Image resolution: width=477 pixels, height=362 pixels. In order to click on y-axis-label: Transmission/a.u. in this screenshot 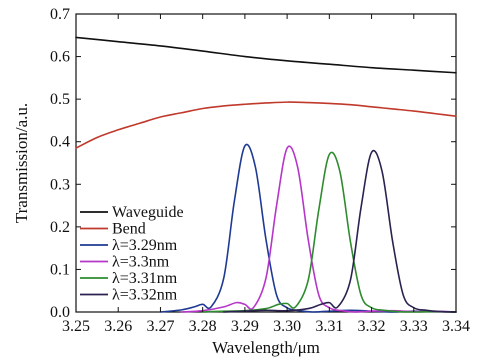, I will do `click(21, 163)`.